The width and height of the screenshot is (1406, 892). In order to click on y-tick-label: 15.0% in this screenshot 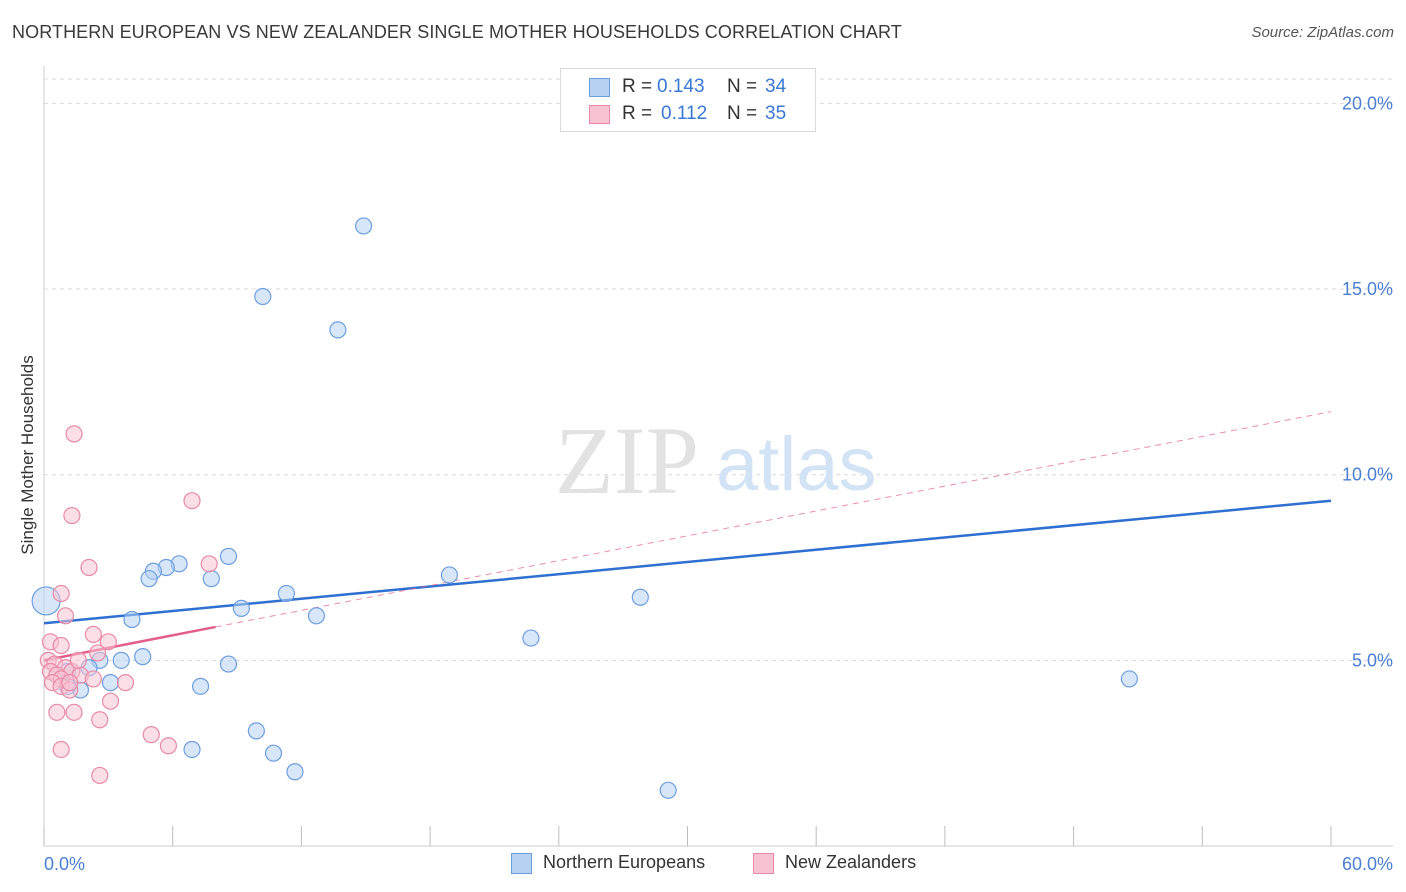, I will do `click(1367, 289)`.